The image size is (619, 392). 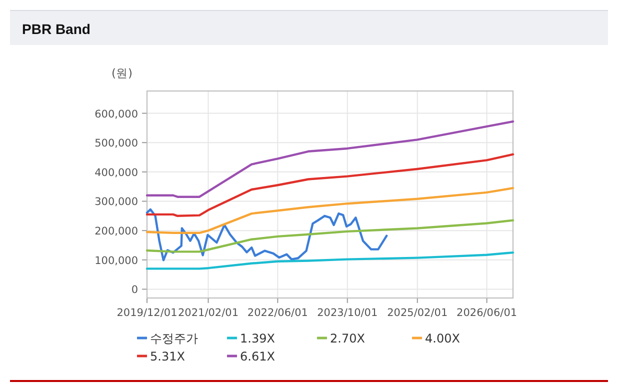 What do you see at coordinates (257, 339) in the screenshot?
I see `legend-label: 1.39X` at bounding box center [257, 339].